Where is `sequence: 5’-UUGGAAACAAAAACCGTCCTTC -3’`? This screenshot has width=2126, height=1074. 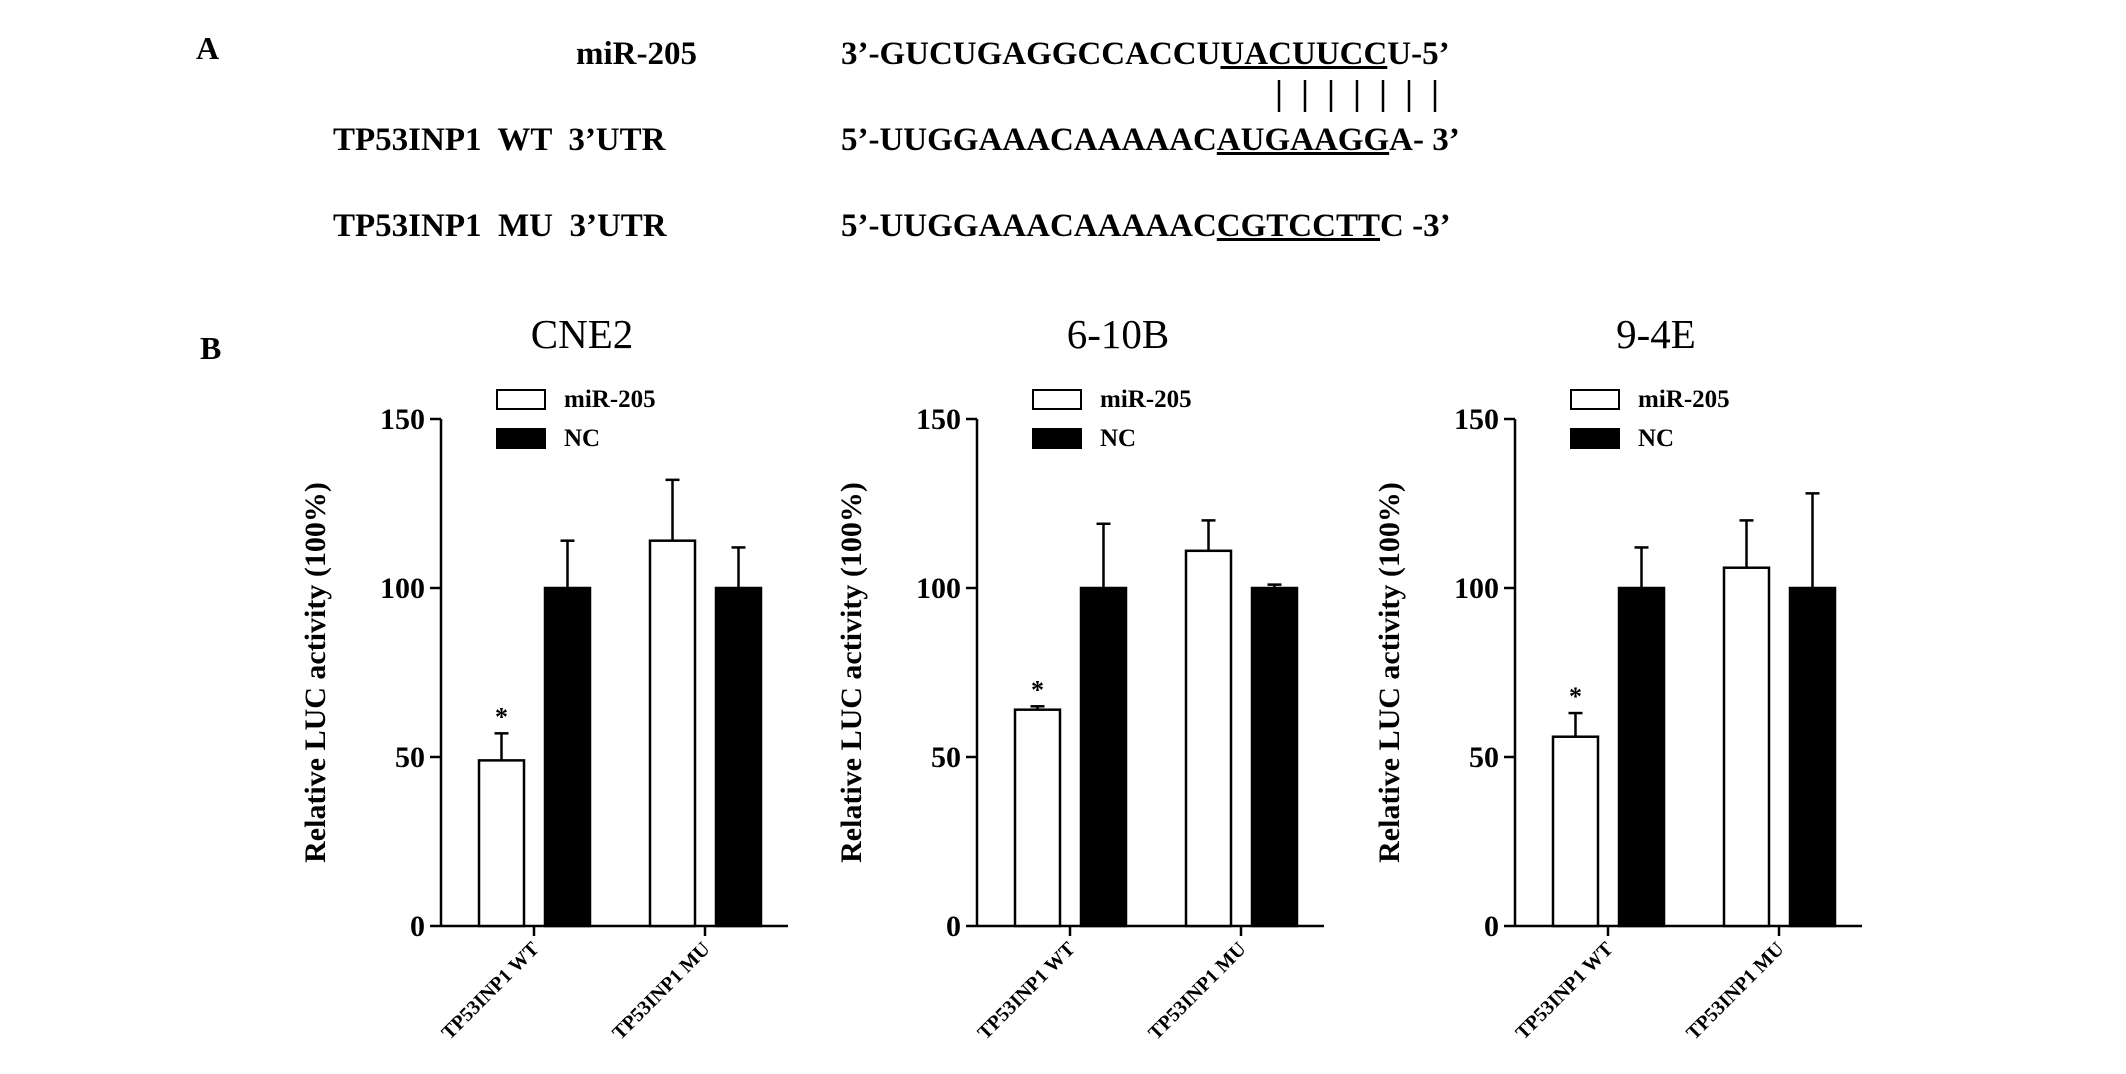
sequence: 5’-UUGGAAACAAAAACCGTCCTTC -3’ is located at coordinates (1146, 226).